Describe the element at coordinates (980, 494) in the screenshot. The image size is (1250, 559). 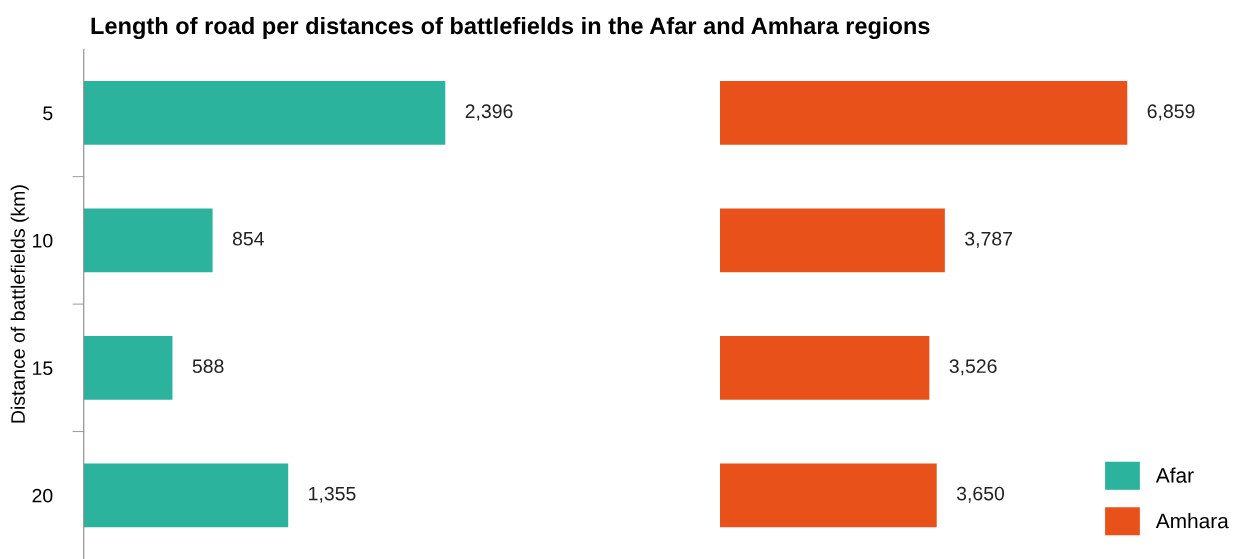
I see `data-label: 3,650` at that location.